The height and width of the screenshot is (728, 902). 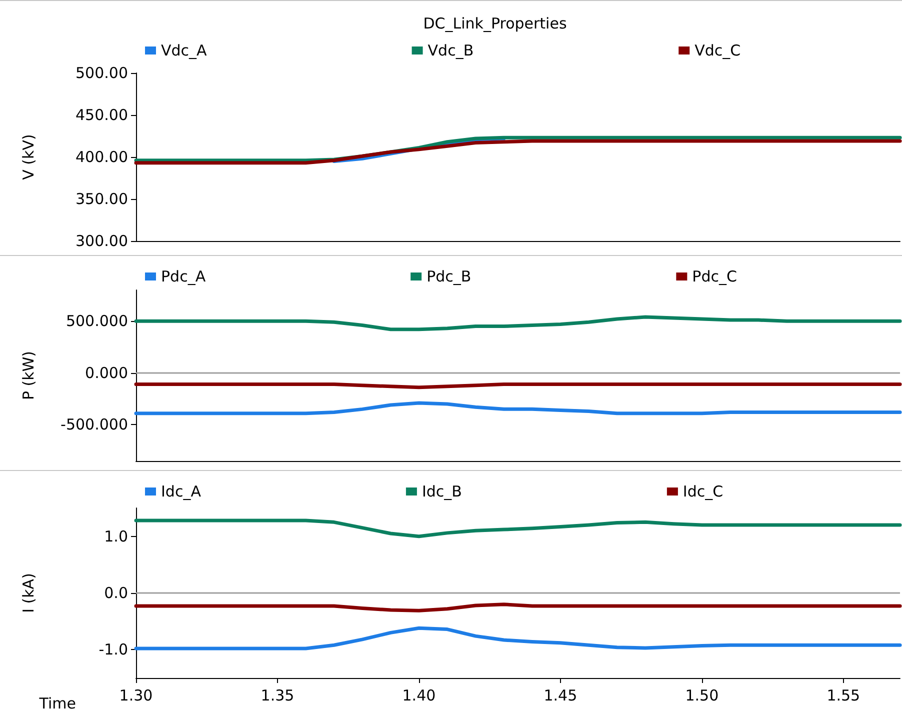 I want to click on legend-label: Pdc_C, so click(x=714, y=277).